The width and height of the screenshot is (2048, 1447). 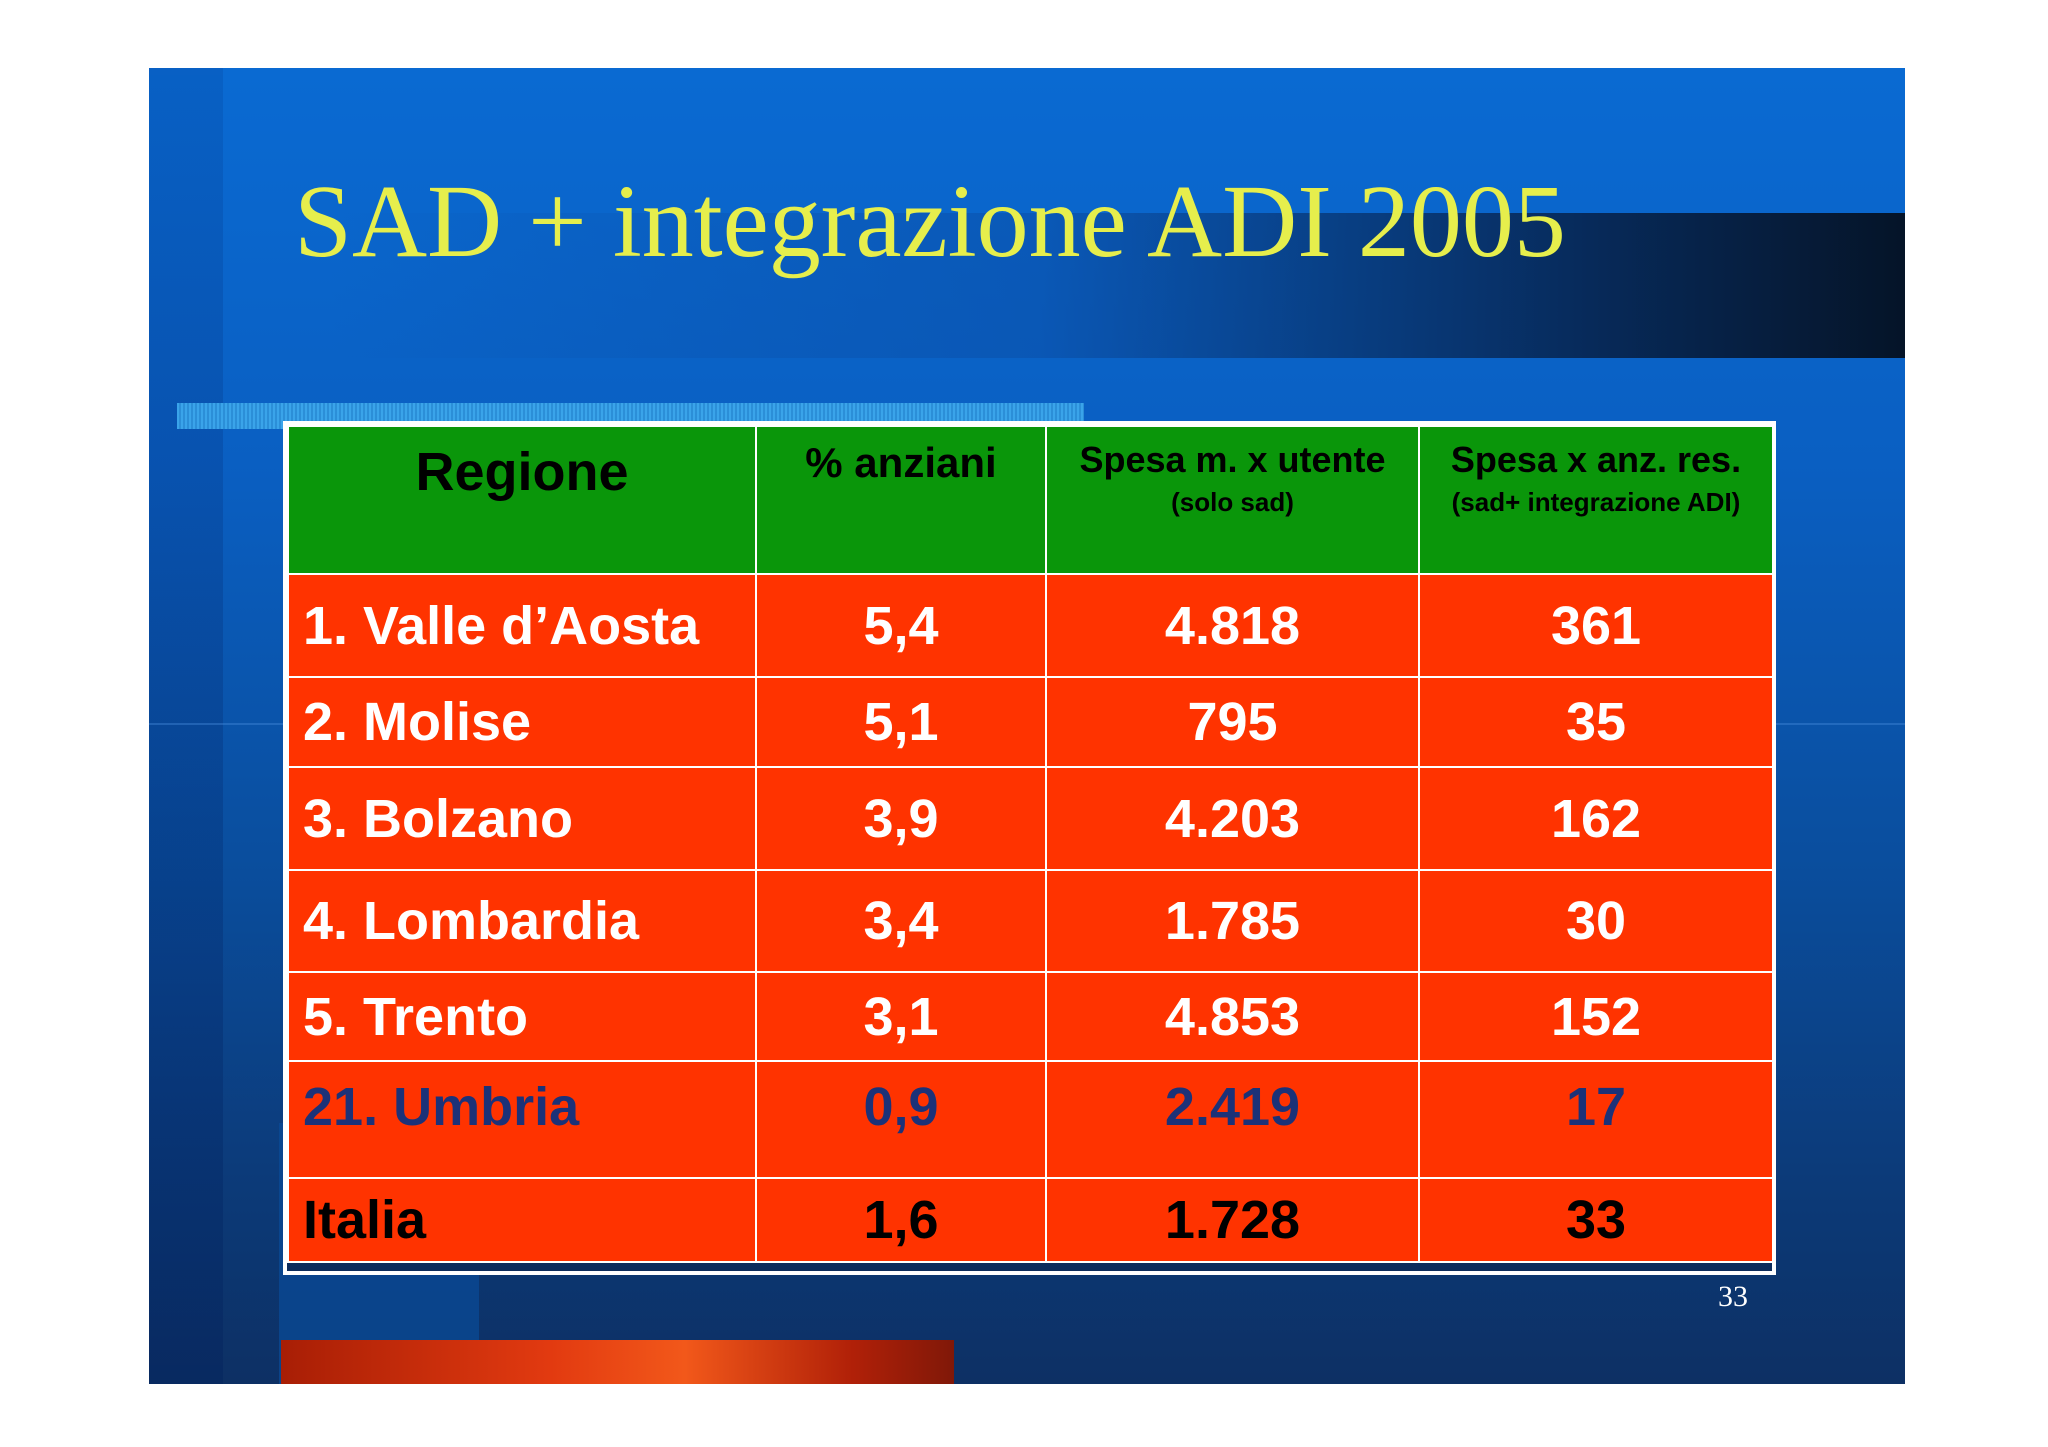 What do you see at coordinates (522, 722) in the screenshot?
I see `cell-region: 2. Molise` at bounding box center [522, 722].